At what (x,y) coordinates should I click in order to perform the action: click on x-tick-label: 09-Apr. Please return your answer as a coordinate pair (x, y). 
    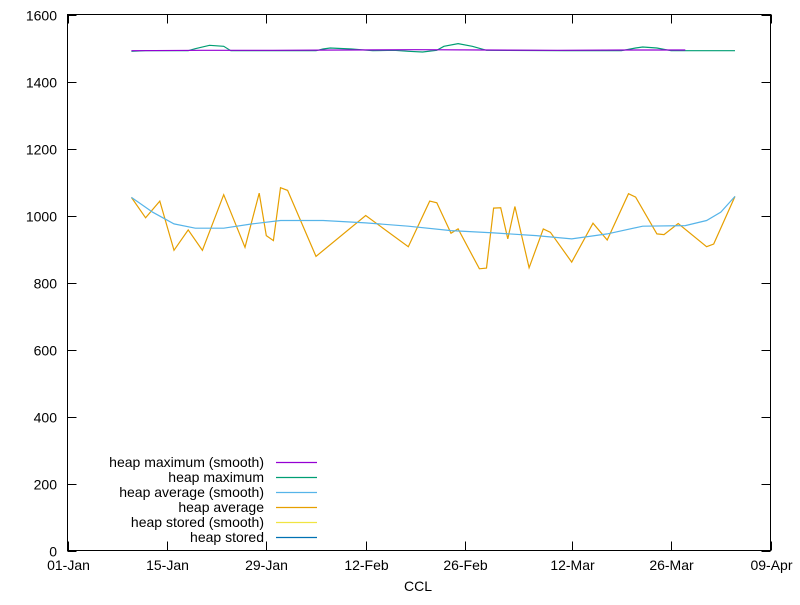
    Looking at the image, I should click on (771, 565).